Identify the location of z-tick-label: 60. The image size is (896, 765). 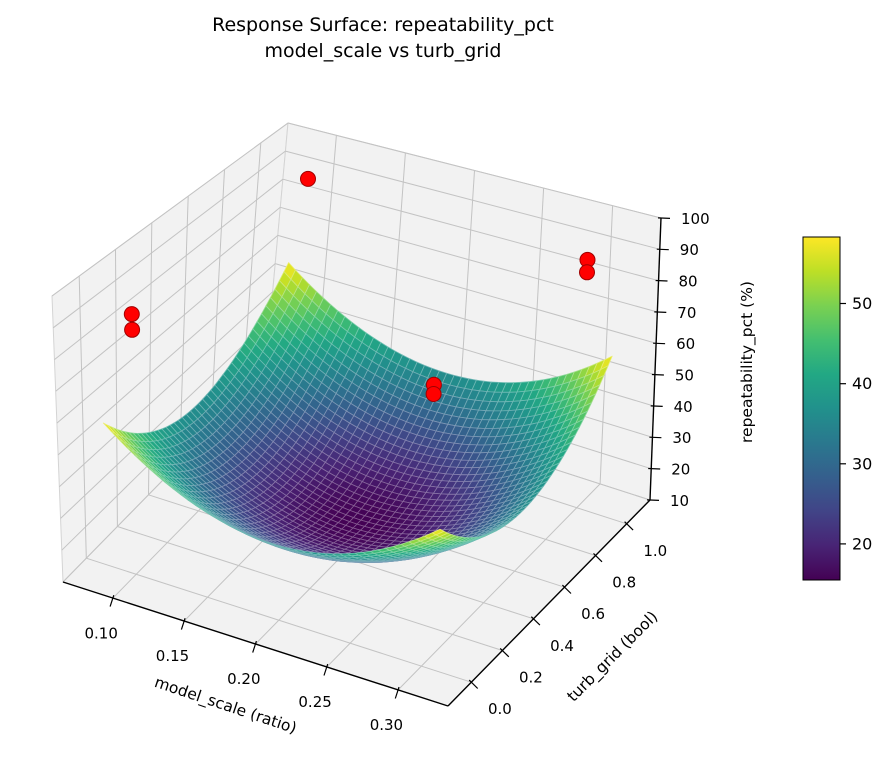
(685, 344).